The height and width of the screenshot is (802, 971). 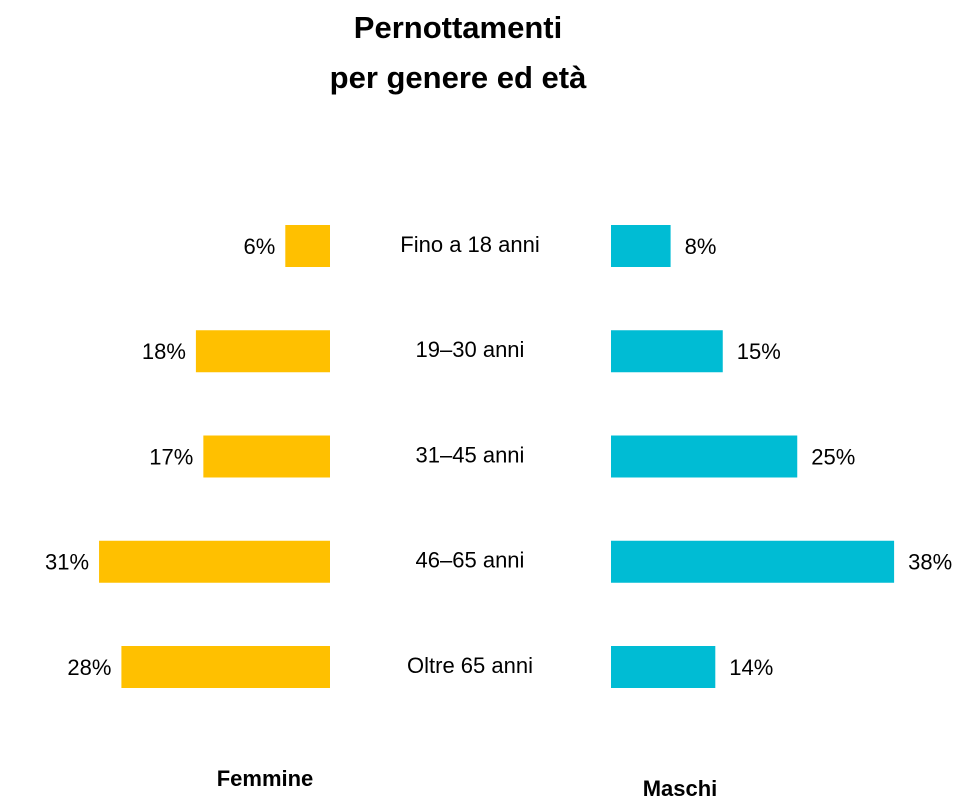 I want to click on value-label: 17%, so click(x=171, y=456).